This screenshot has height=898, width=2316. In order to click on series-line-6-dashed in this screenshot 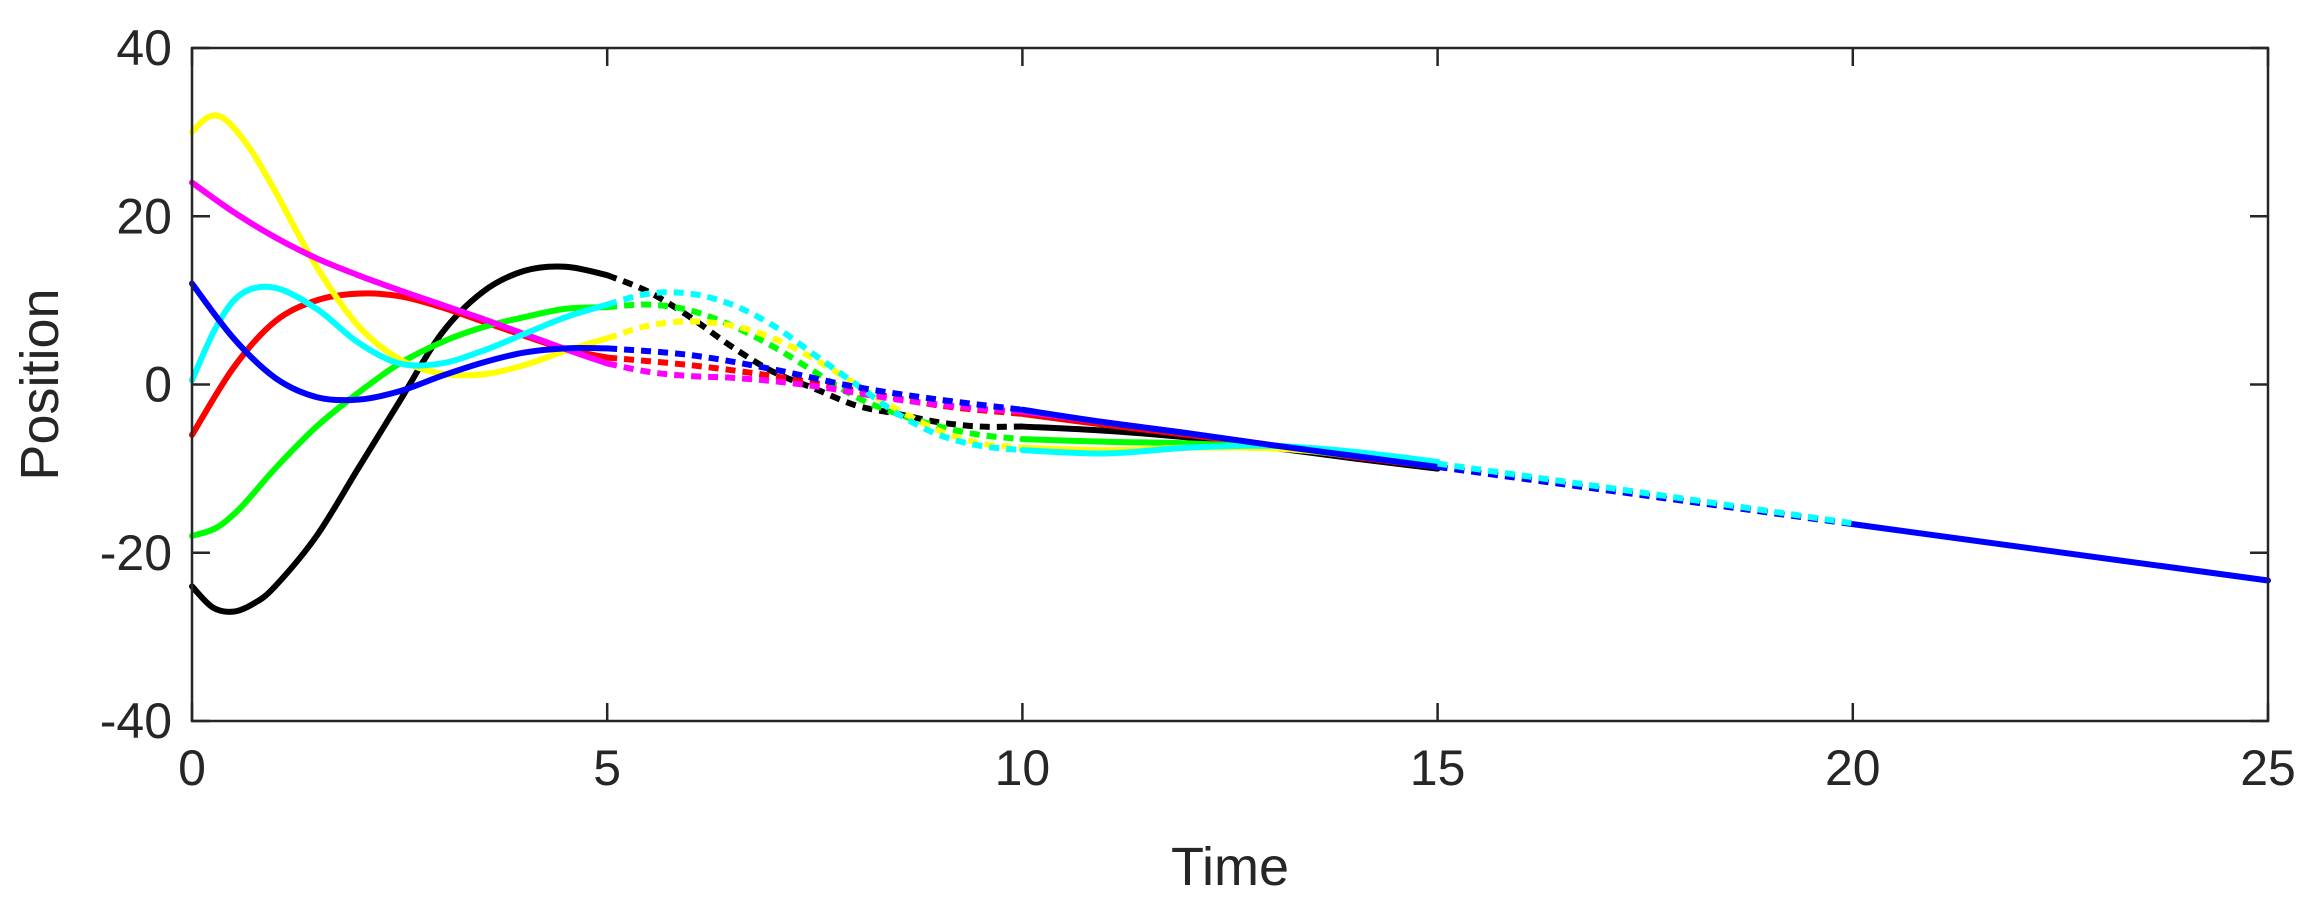, I will do `click(814, 379)`.